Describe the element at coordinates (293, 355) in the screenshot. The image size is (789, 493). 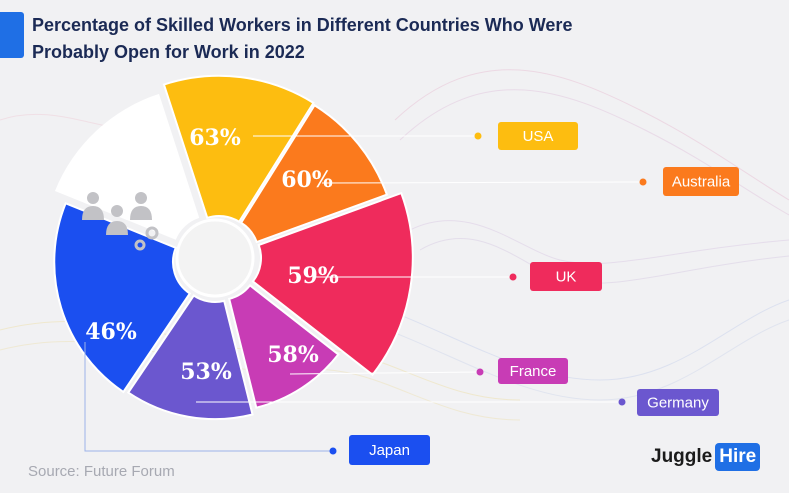
I see `pct-label-france: 58%` at that location.